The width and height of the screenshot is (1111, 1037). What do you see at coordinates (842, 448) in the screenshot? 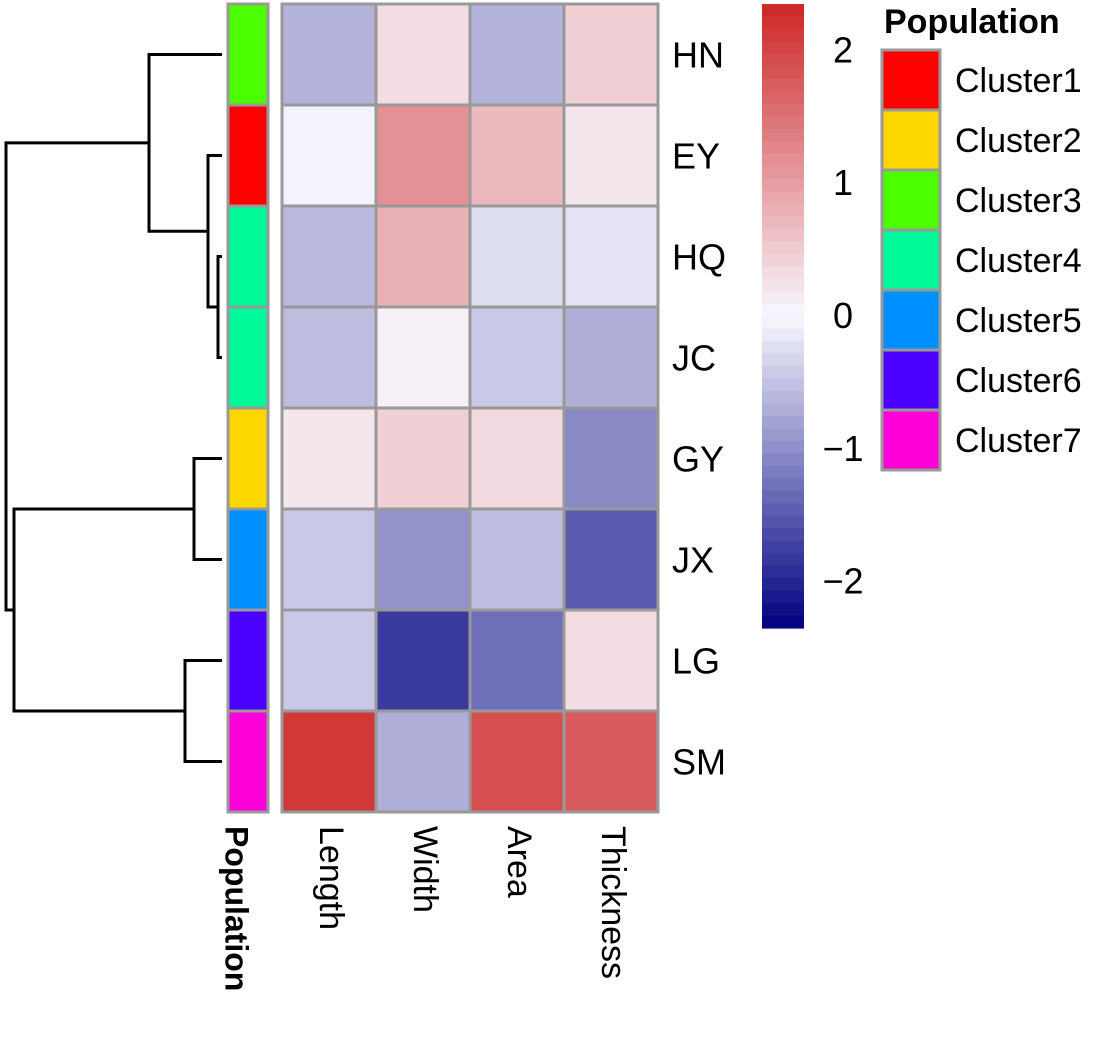
I see `color-scale-tick-label: −1` at bounding box center [842, 448].